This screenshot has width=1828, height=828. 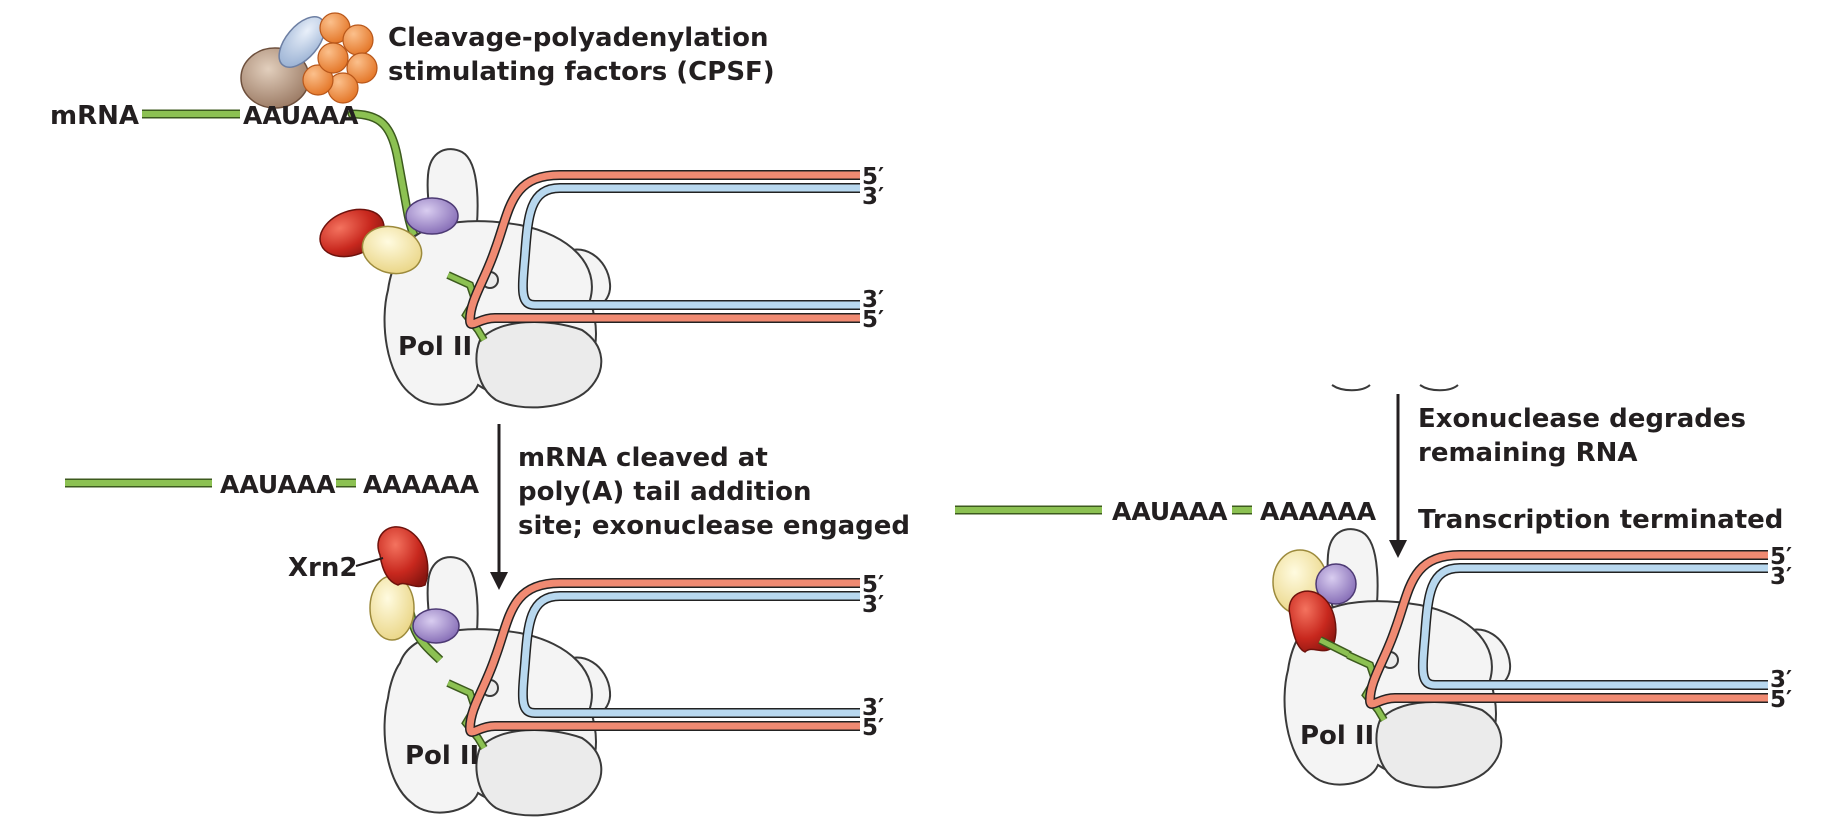 I want to click on step-arrow-2-head, so click(x=1398, y=549).